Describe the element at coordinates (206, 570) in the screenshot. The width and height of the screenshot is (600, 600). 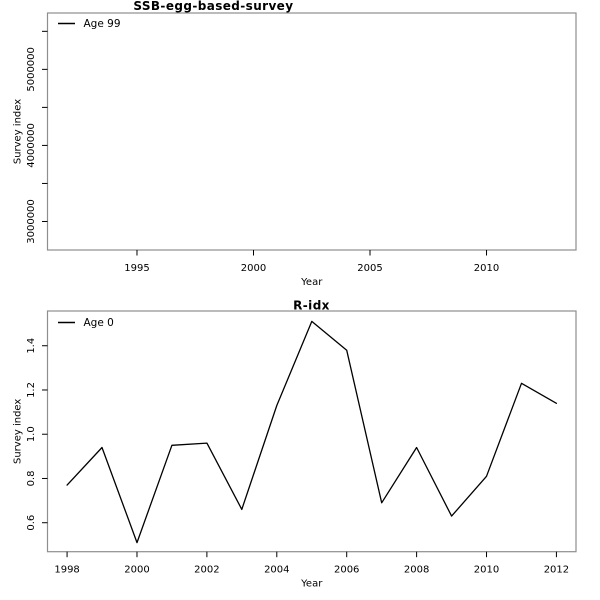
I see `x-tick-label: 2002` at that location.